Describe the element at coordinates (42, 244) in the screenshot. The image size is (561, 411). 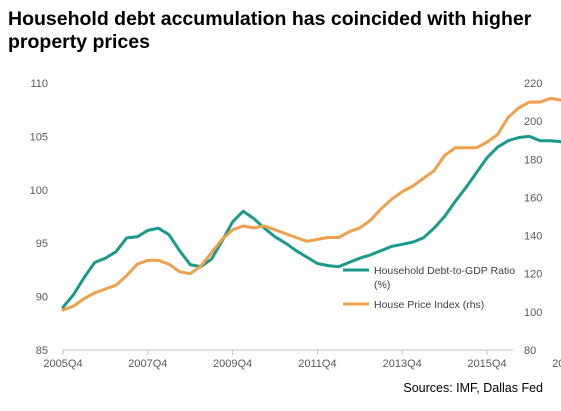
I see `left-tick-label: 95` at that location.